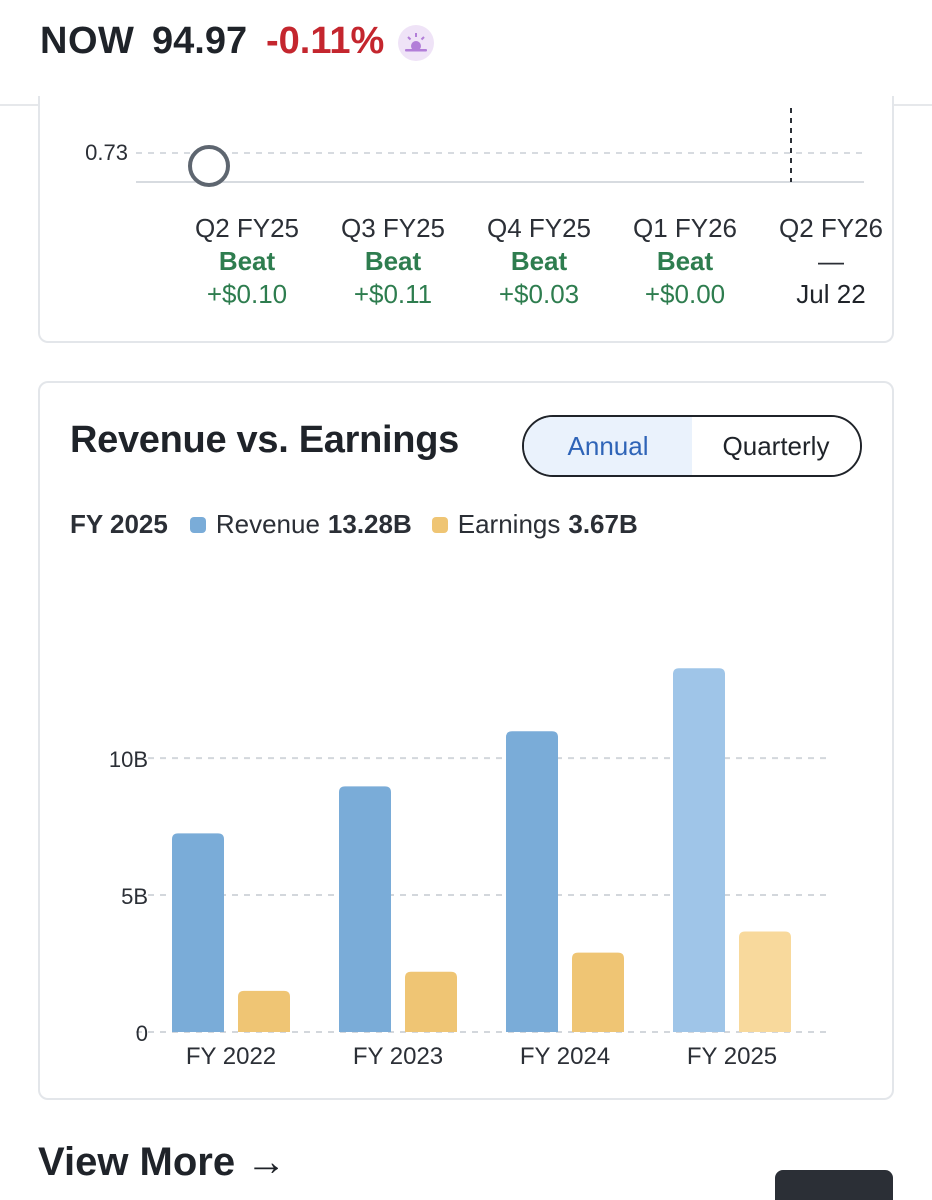 This screenshot has width=932, height=1200. What do you see at coordinates (264, 440) in the screenshot?
I see `section-title: Revenue vs. Earnings` at bounding box center [264, 440].